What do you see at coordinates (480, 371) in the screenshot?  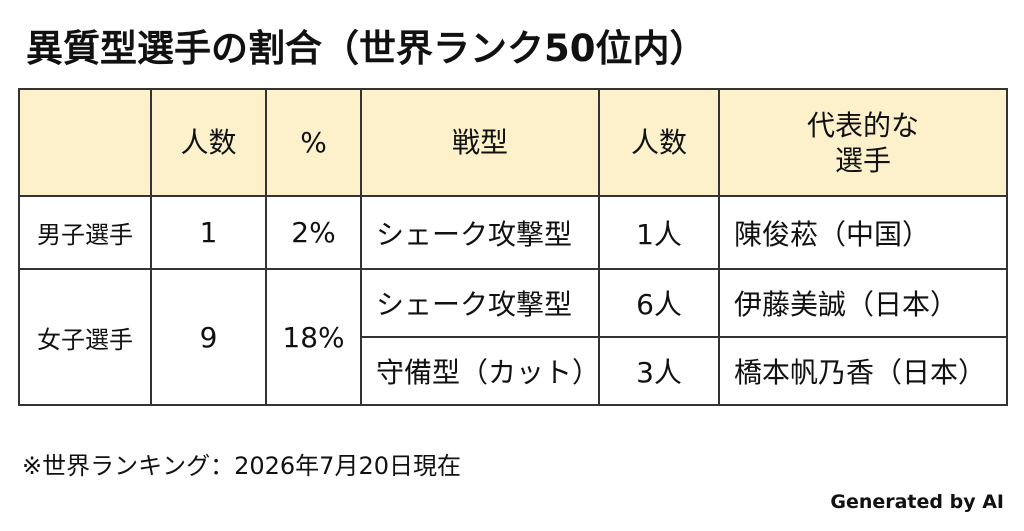 I see `style-cell: 守備型（カット）` at bounding box center [480, 371].